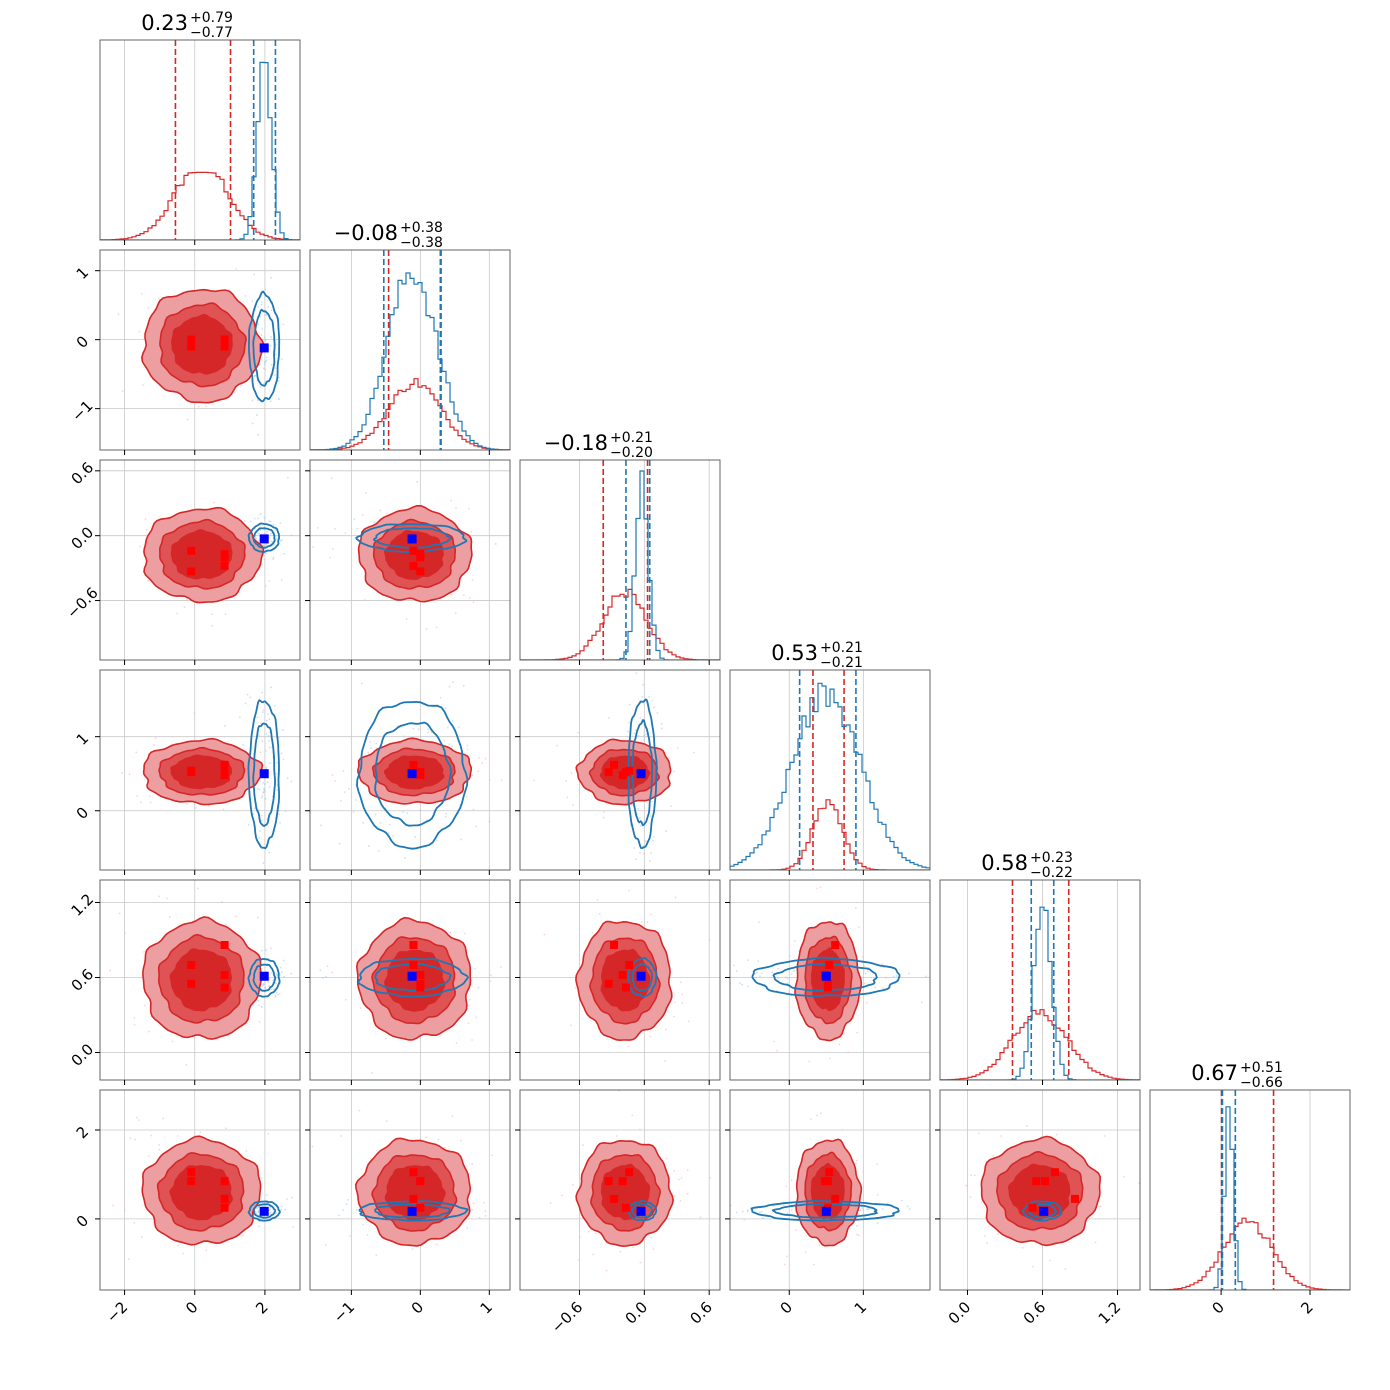 The width and height of the screenshot is (1390, 1390). I want to click on title-plus: +0.38, so click(421, 228).